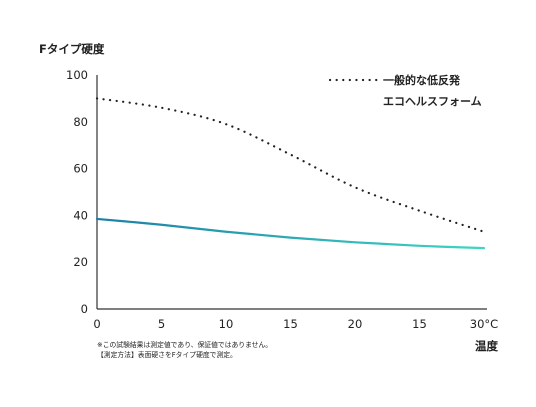 This screenshot has width=536, height=407. Describe the element at coordinates (96, 324) in the screenshot. I see `x-tick-label: 0` at that location.